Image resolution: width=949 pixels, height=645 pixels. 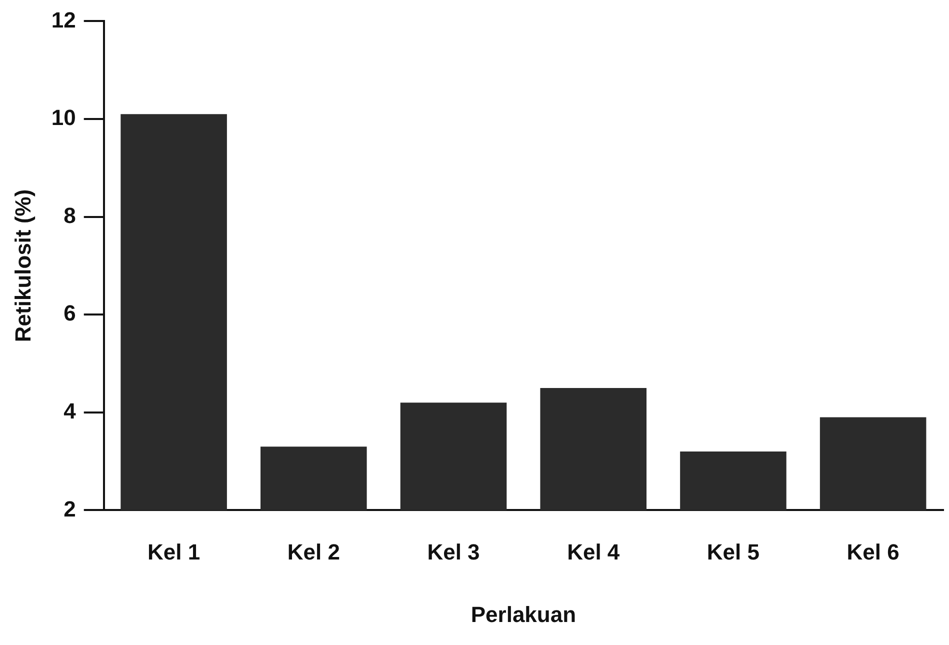 What do you see at coordinates (593, 551) in the screenshot?
I see `x-tick-label: Kel 4` at bounding box center [593, 551].